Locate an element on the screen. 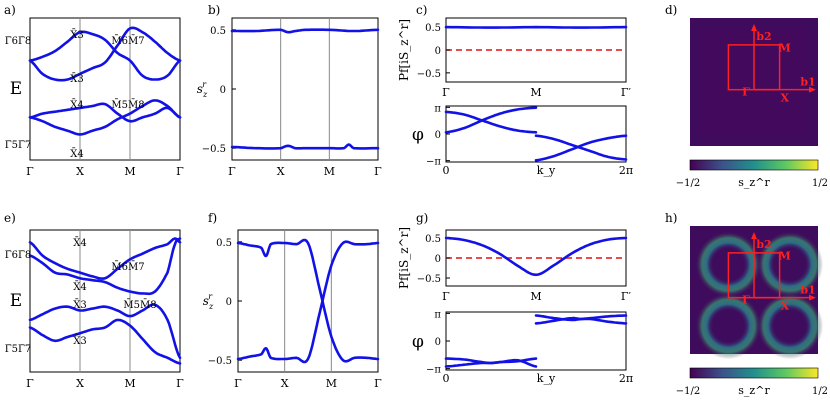  panel-letter: e) is located at coordinates (10, 218).